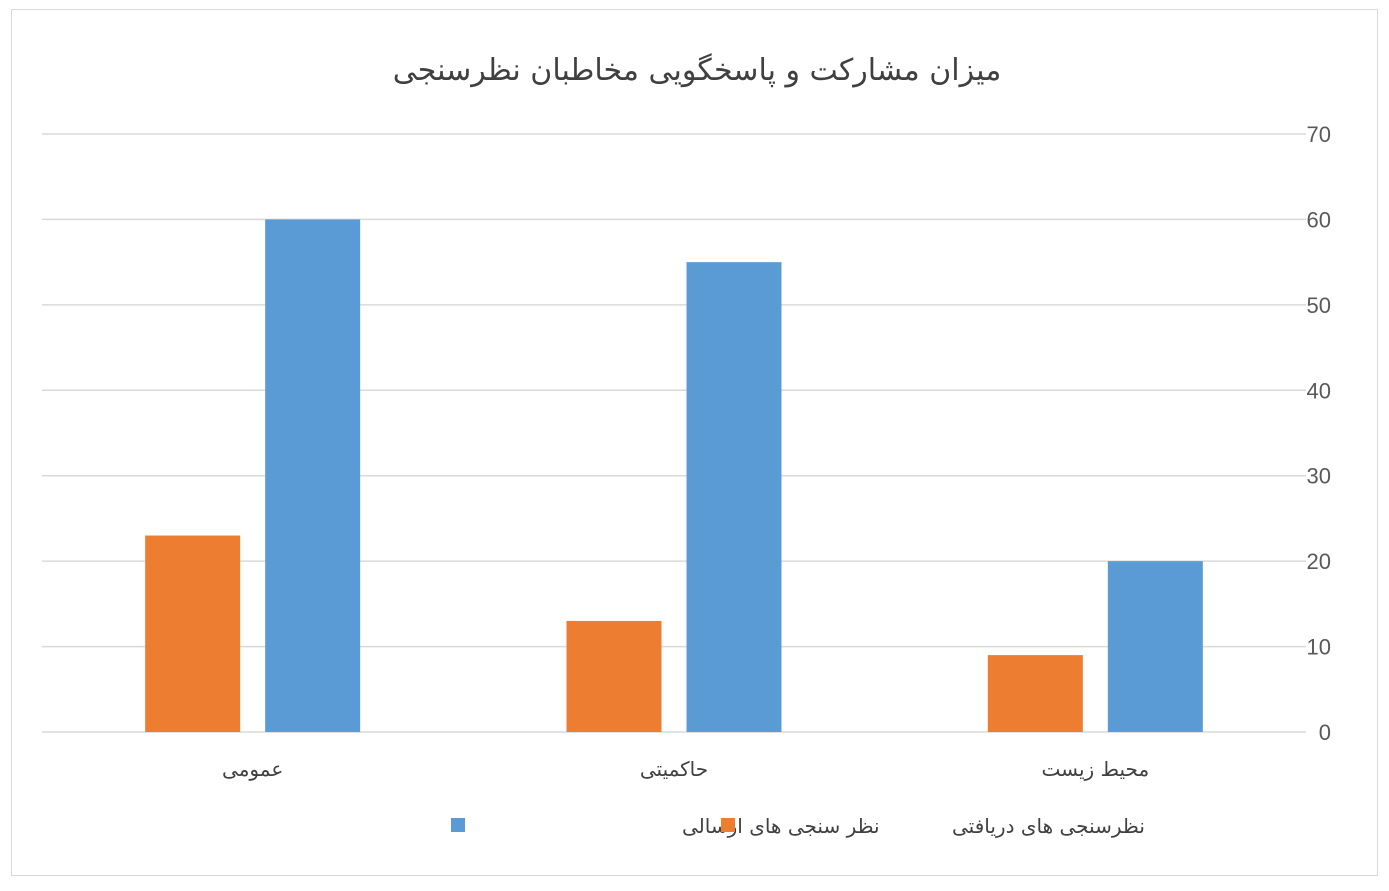 The image size is (1389, 891). What do you see at coordinates (1319, 433) in the screenshot?
I see `y-axis-ticks: 0 10 20 30 40 50 60 70` at bounding box center [1319, 433].